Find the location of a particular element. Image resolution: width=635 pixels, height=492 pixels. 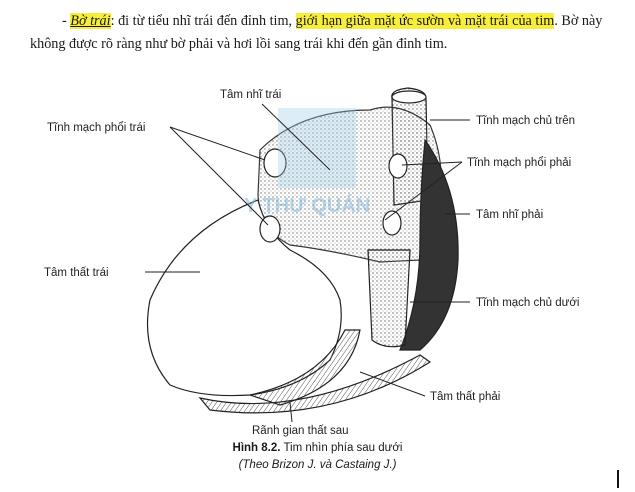

watermark-text: Y THƯ QUÁN is located at coordinates (307, 205).